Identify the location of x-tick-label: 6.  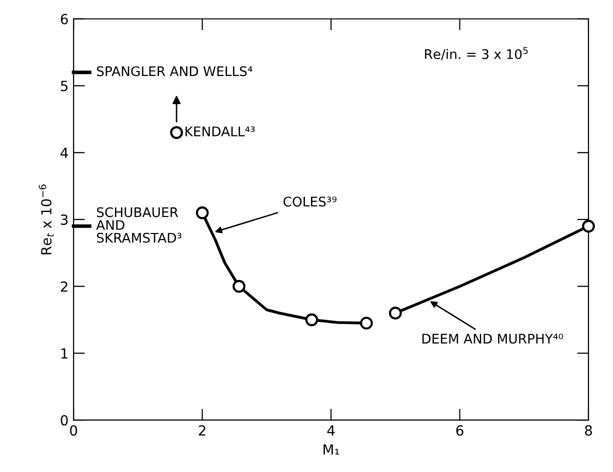
(460, 430).